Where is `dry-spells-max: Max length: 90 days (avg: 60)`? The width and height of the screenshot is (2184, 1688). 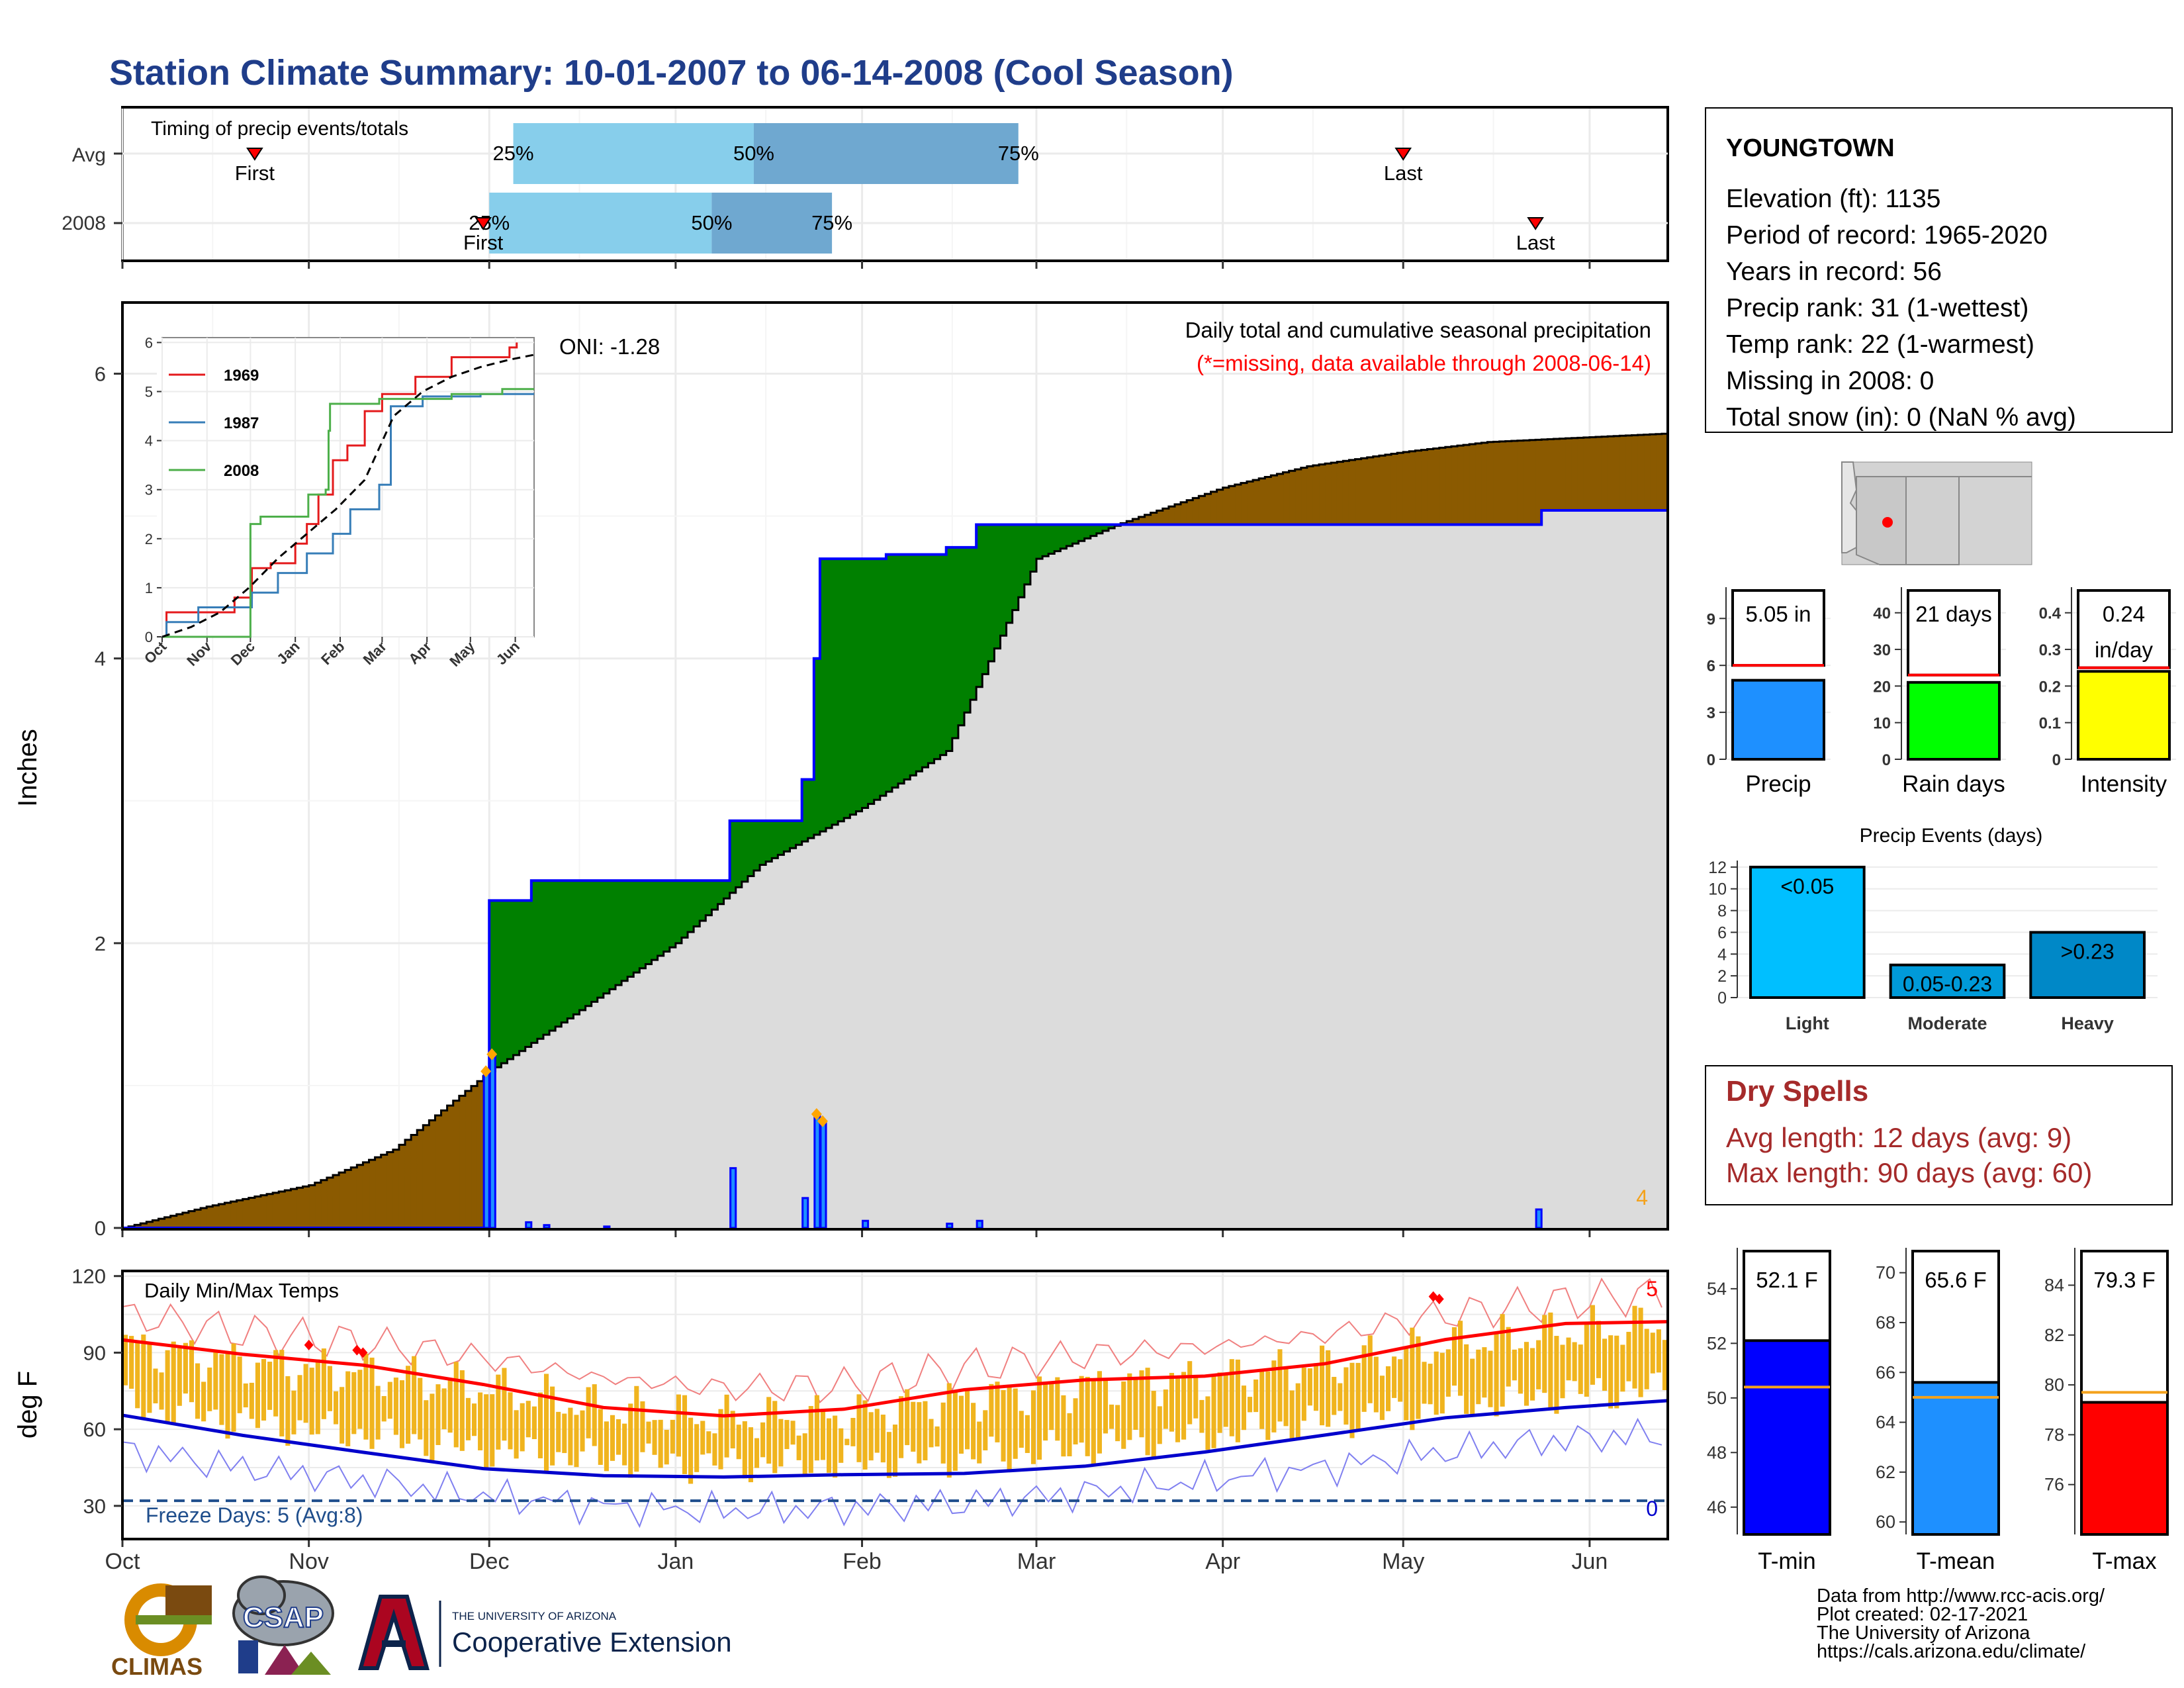
dry-spells-max: Max length: 90 days (avg: 60) is located at coordinates (1909, 1172).